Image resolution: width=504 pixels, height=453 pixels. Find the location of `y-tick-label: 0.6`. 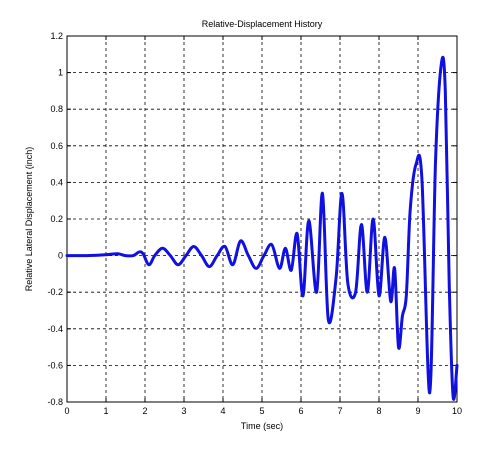

y-tick-label: 0.6 is located at coordinates (56, 146).